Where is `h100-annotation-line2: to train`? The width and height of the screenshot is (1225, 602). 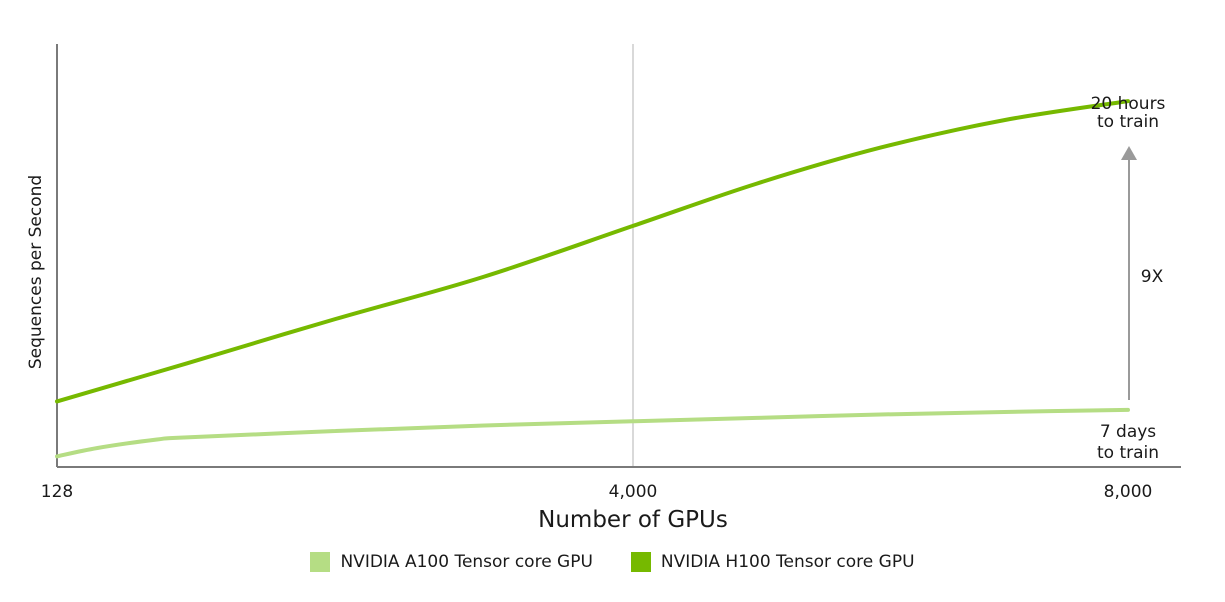
h100-annotation-line2: to train is located at coordinates (1128, 122).